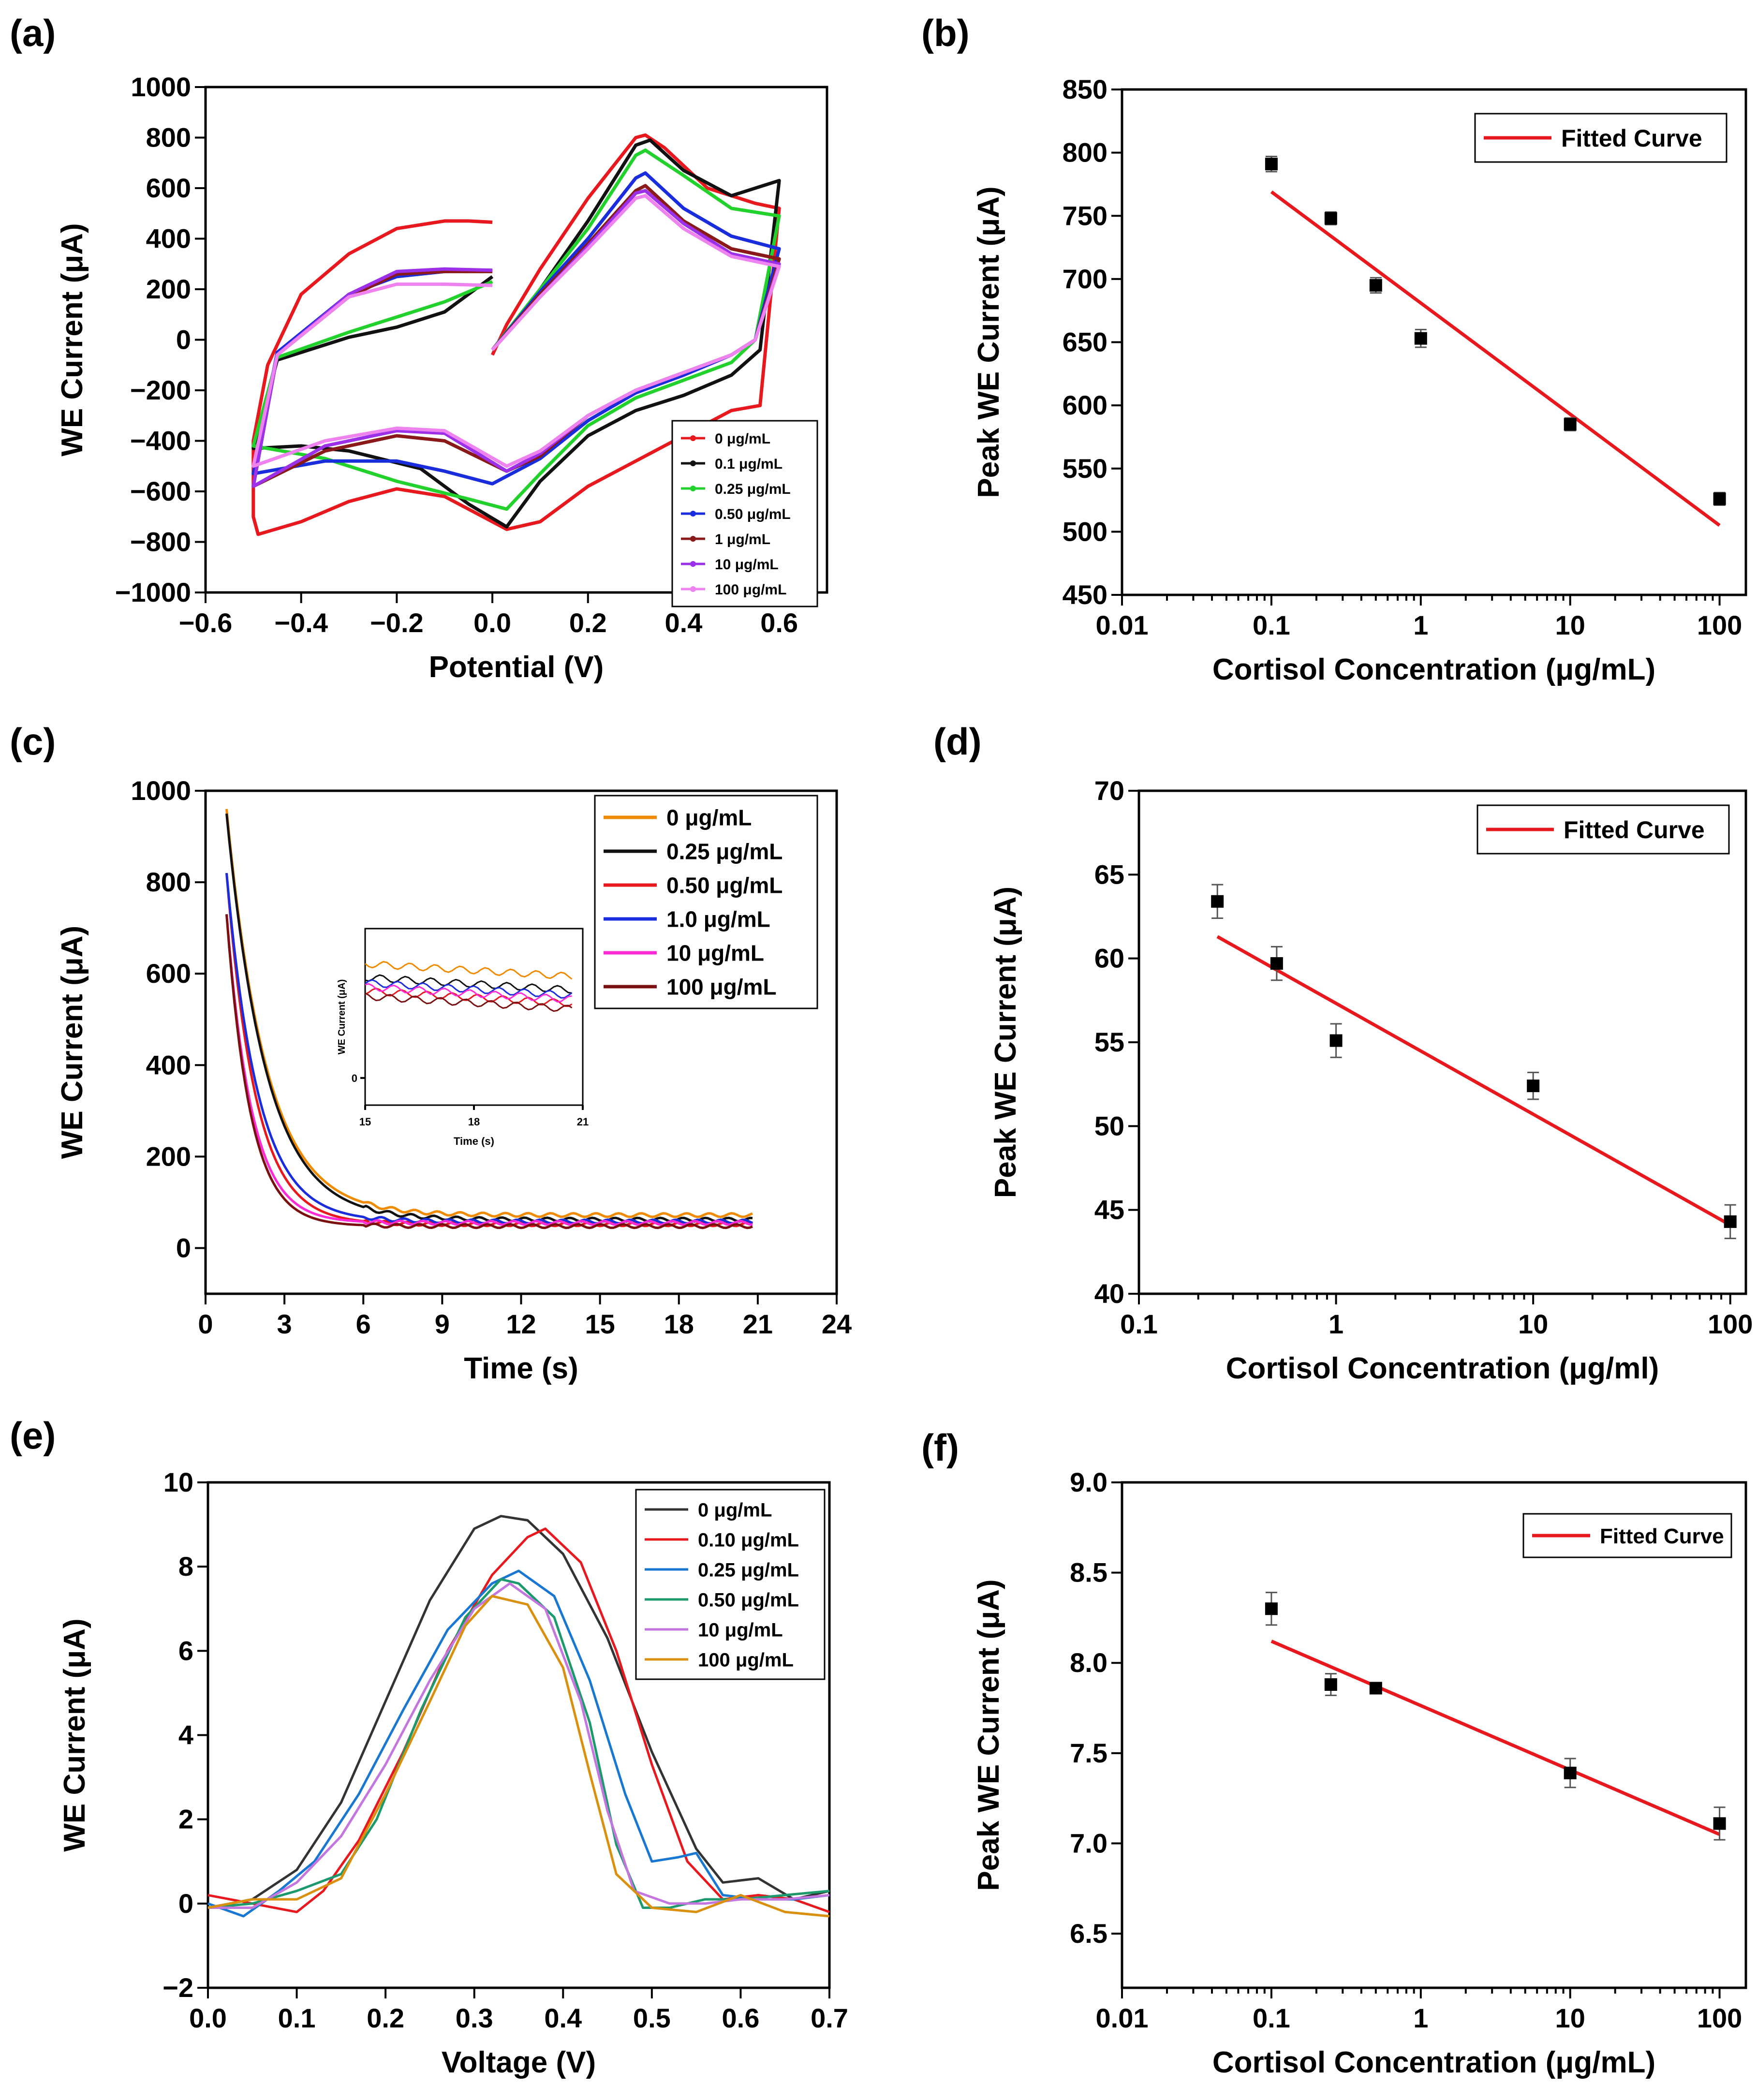 This screenshot has height=2100, width=1757. I want to click on y-tick-label: 10, so click(178, 1482).